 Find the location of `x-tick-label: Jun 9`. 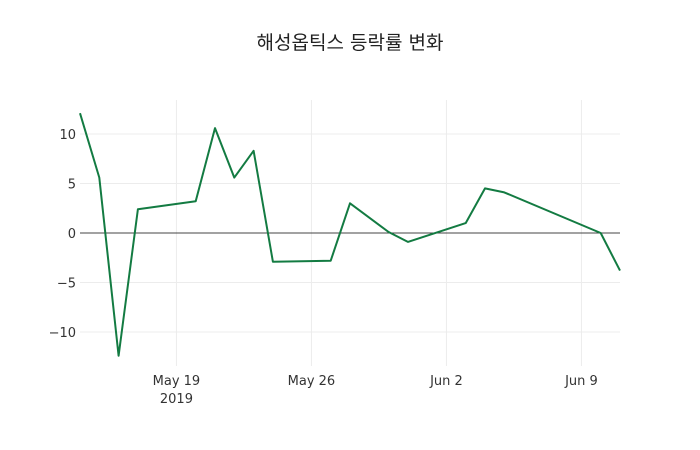

x-tick-label: Jun 9 is located at coordinates (581, 381).